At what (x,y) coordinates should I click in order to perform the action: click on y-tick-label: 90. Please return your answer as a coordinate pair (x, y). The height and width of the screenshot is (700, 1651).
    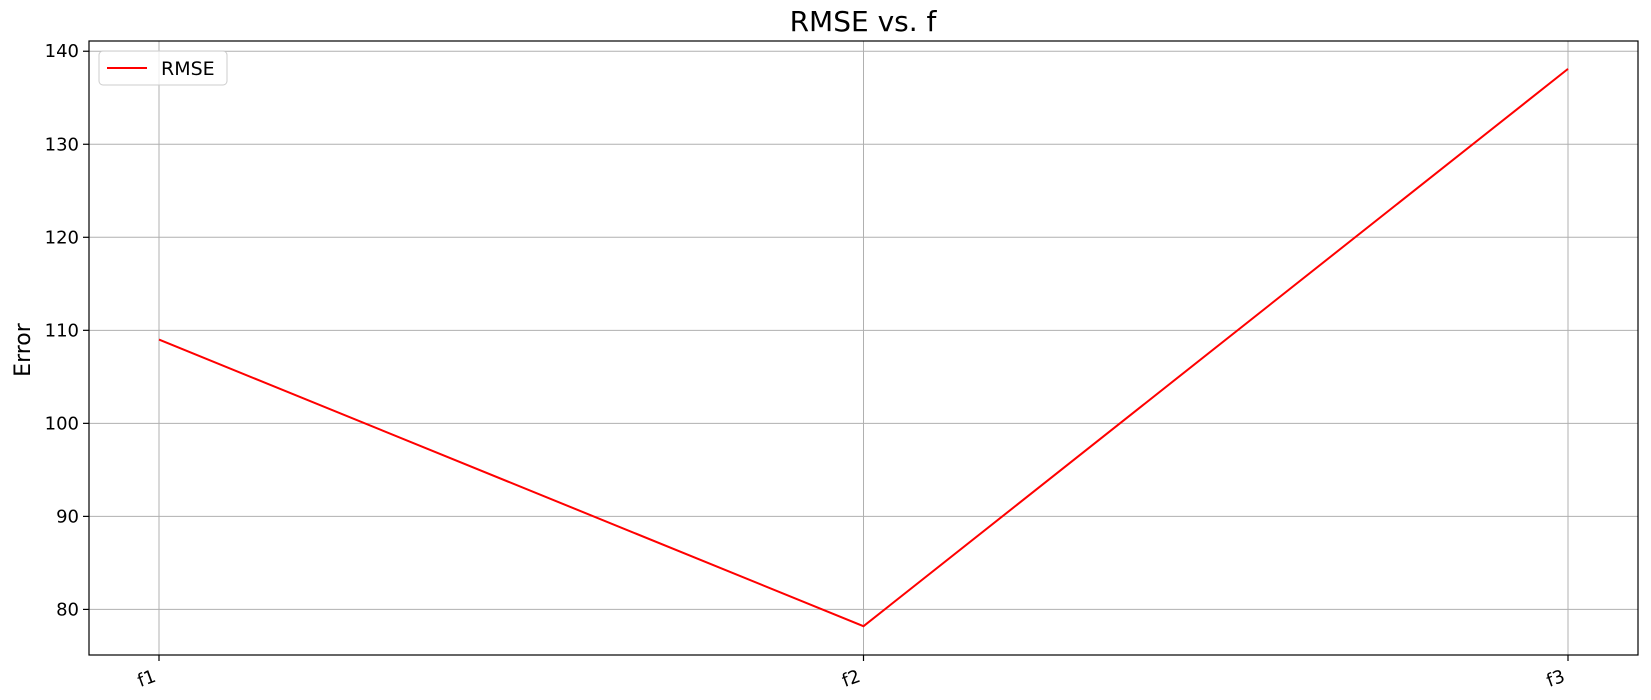
    Looking at the image, I should click on (67, 516).